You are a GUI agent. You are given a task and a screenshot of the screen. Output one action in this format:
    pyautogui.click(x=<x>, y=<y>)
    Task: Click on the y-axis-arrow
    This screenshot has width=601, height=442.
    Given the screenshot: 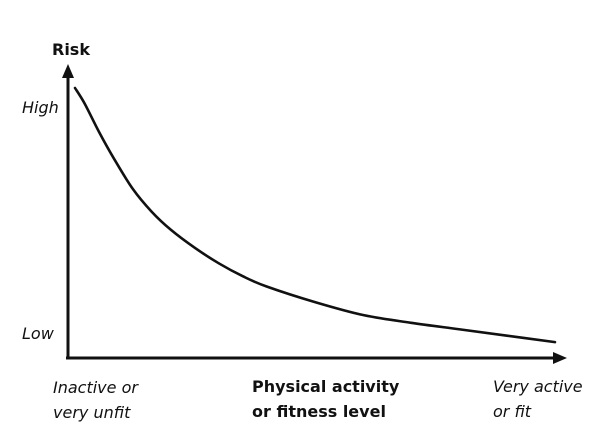 What is the action you would take?
    pyautogui.click(x=68, y=71)
    